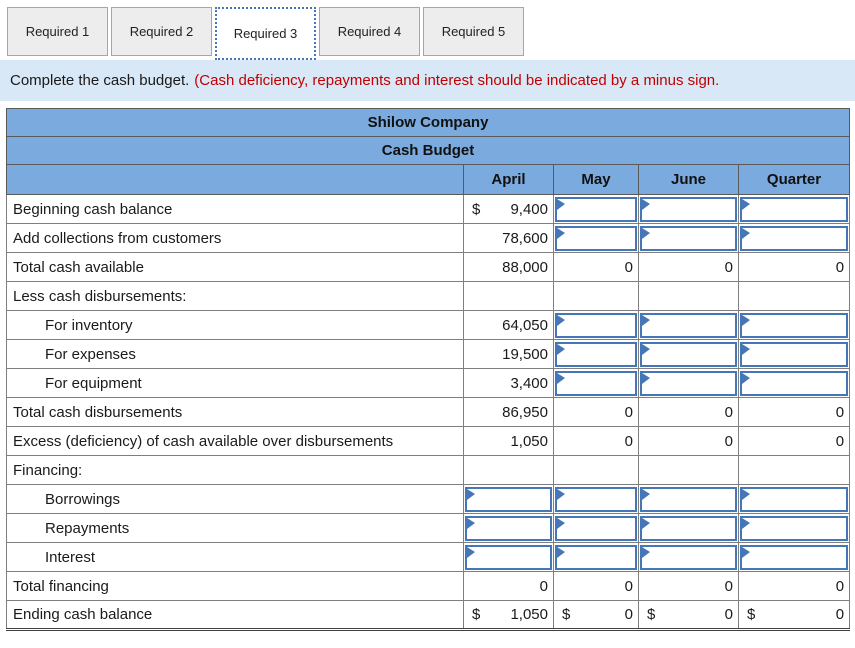  What do you see at coordinates (57, 31) in the screenshot?
I see `tab-required-1: Required 1` at bounding box center [57, 31].